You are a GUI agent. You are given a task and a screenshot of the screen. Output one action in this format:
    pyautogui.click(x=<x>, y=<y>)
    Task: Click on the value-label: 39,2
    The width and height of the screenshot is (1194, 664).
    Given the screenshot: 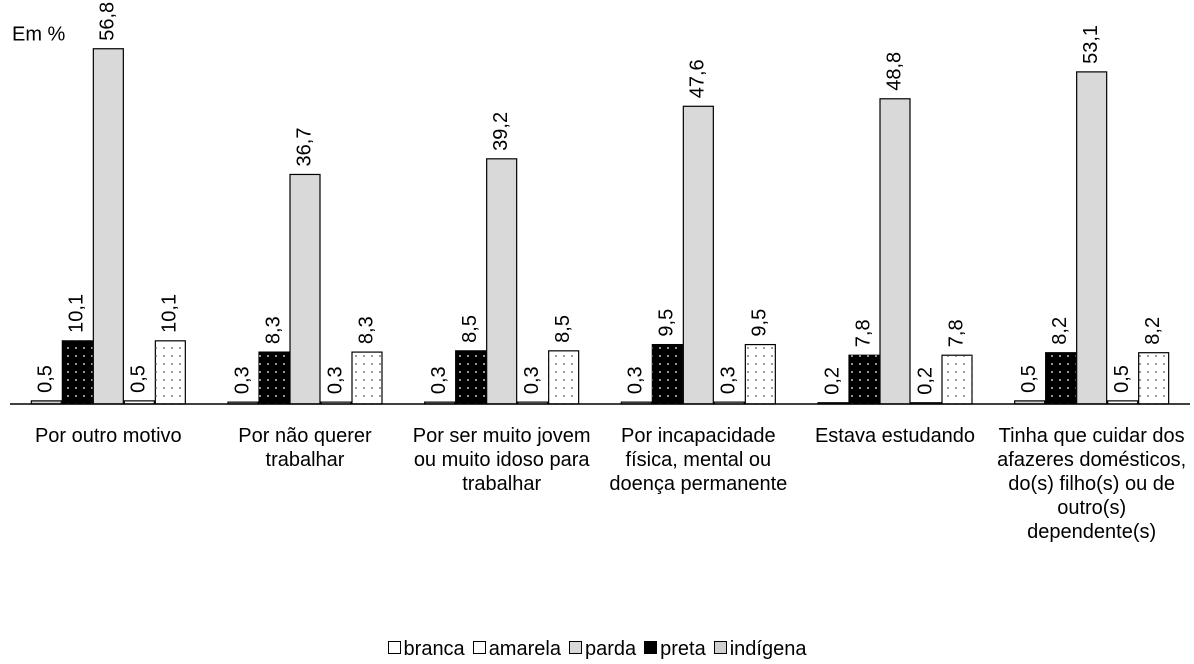 What is the action you would take?
    pyautogui.click(x=501, y=131)
    